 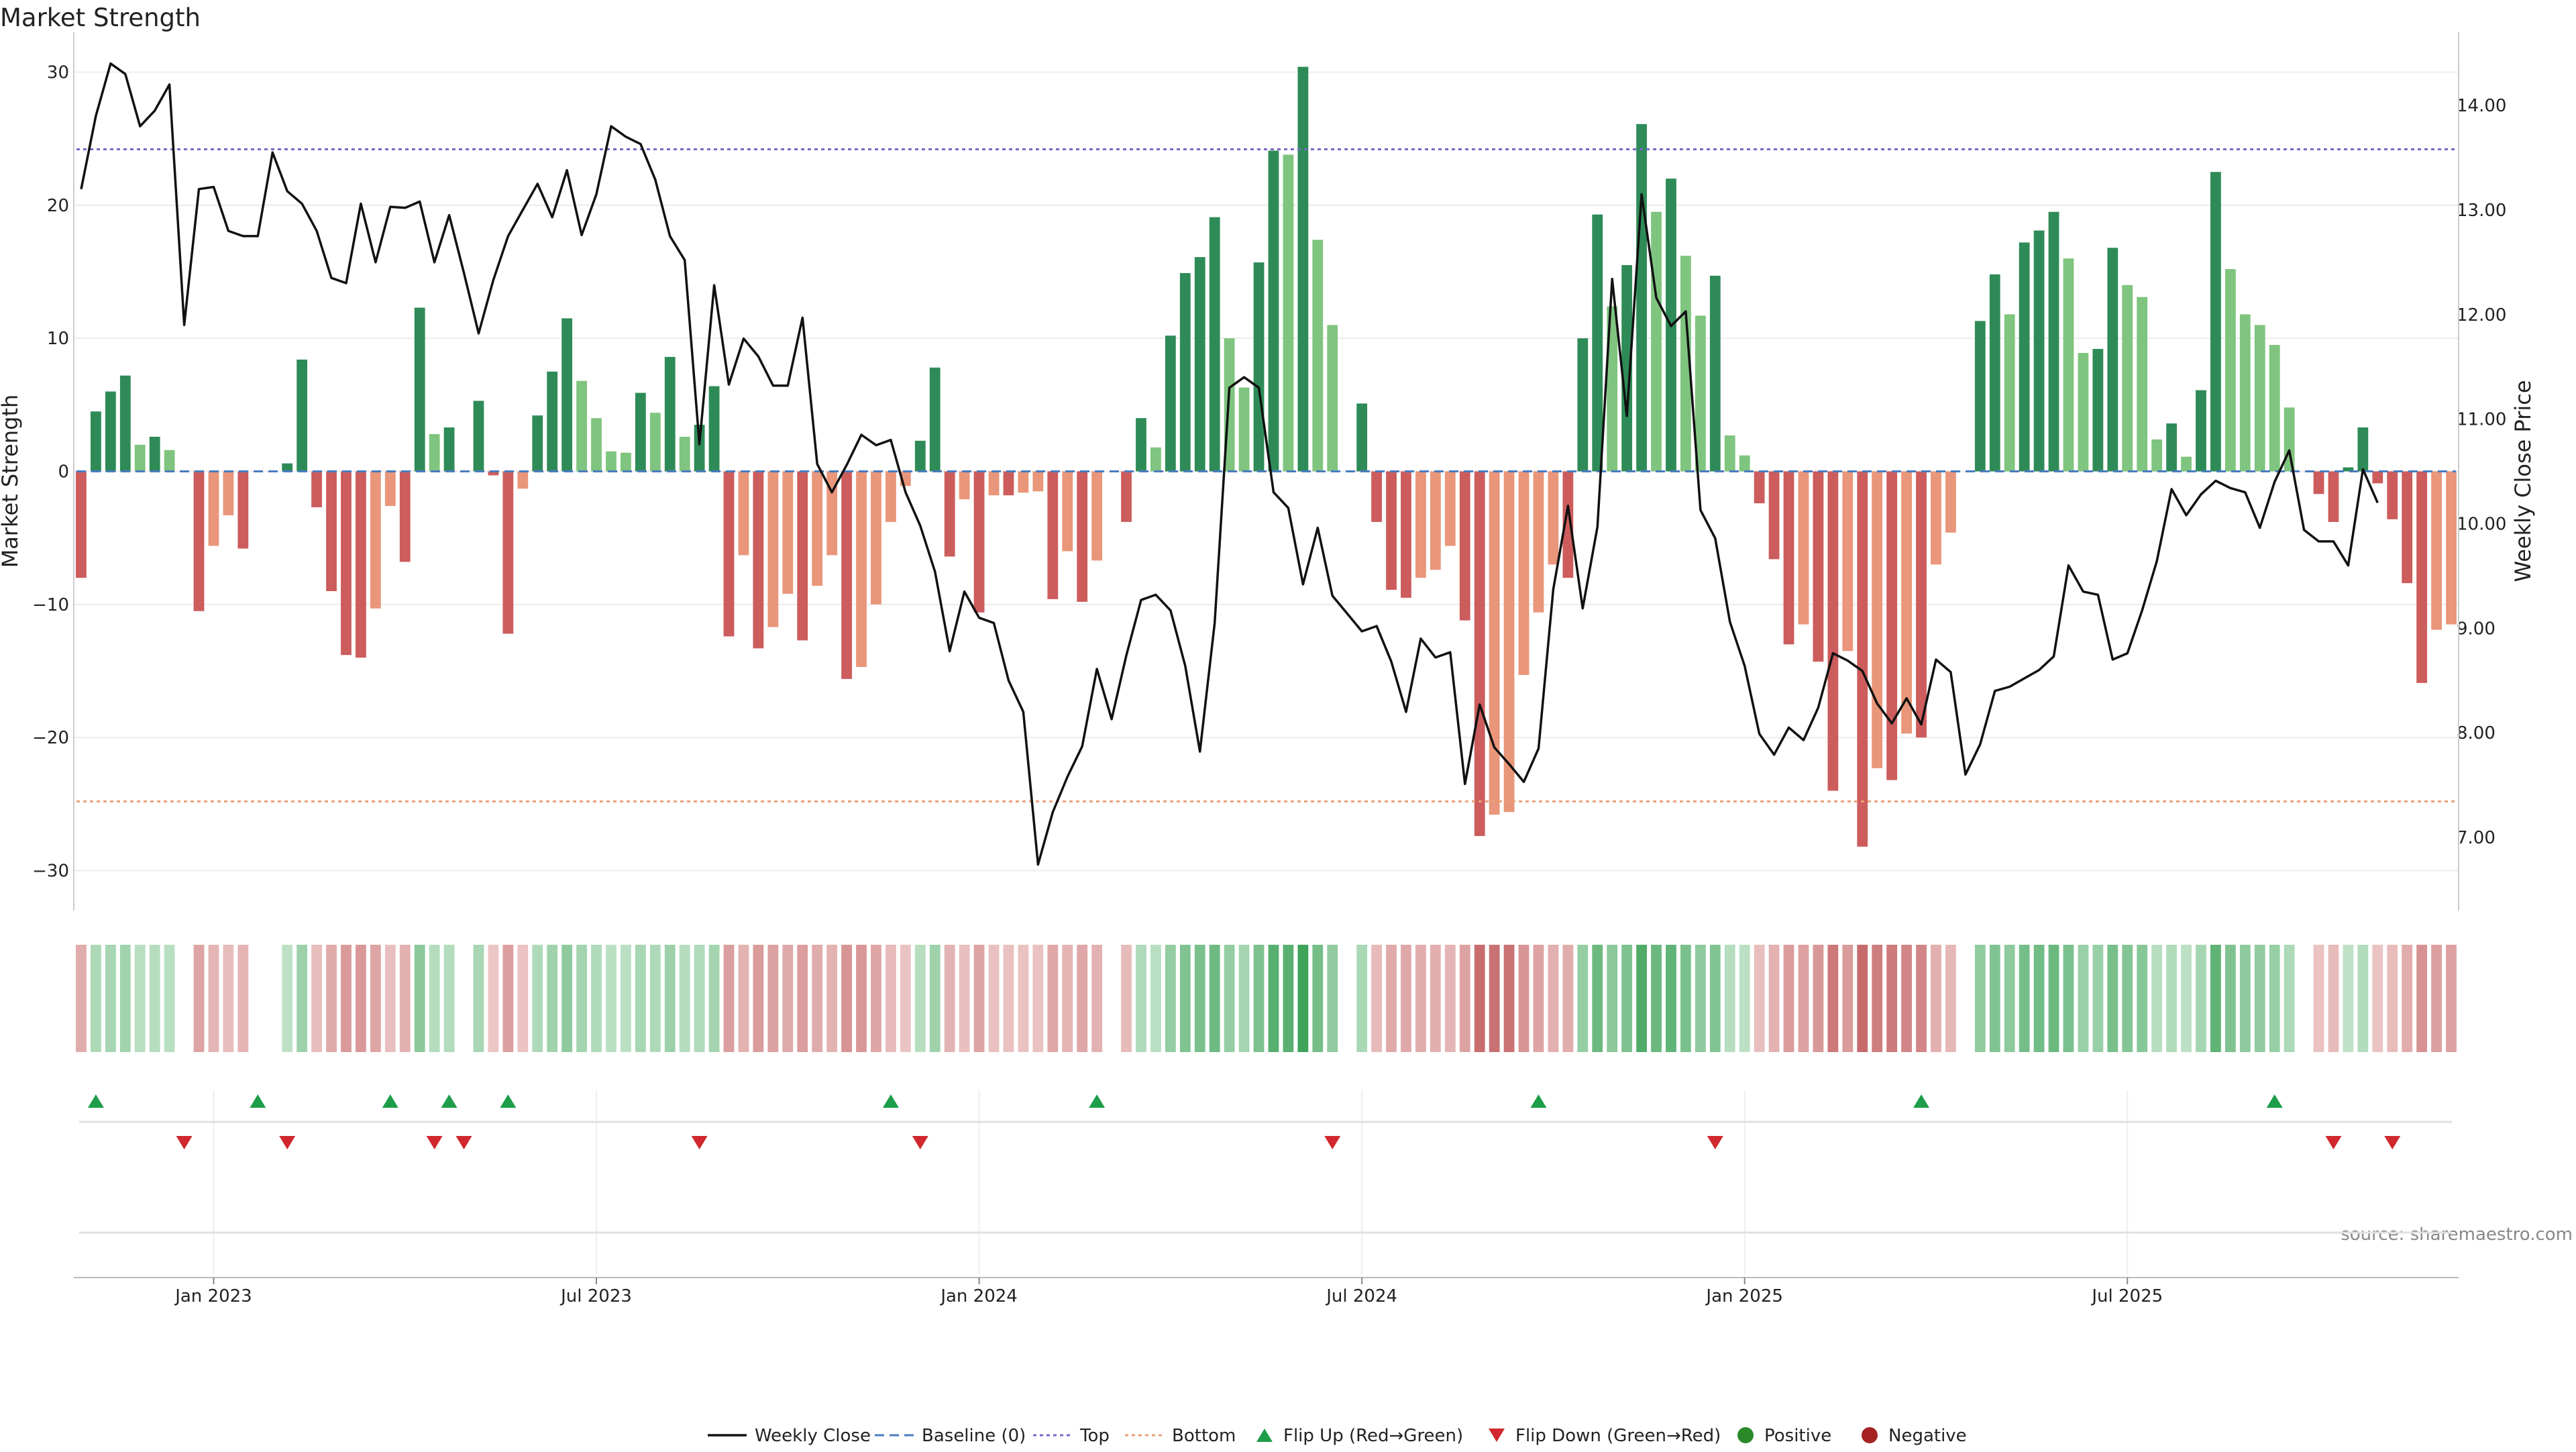 I want to click on legend-label: Flip Up (Red→Green), so click(x=1373, y=1436).